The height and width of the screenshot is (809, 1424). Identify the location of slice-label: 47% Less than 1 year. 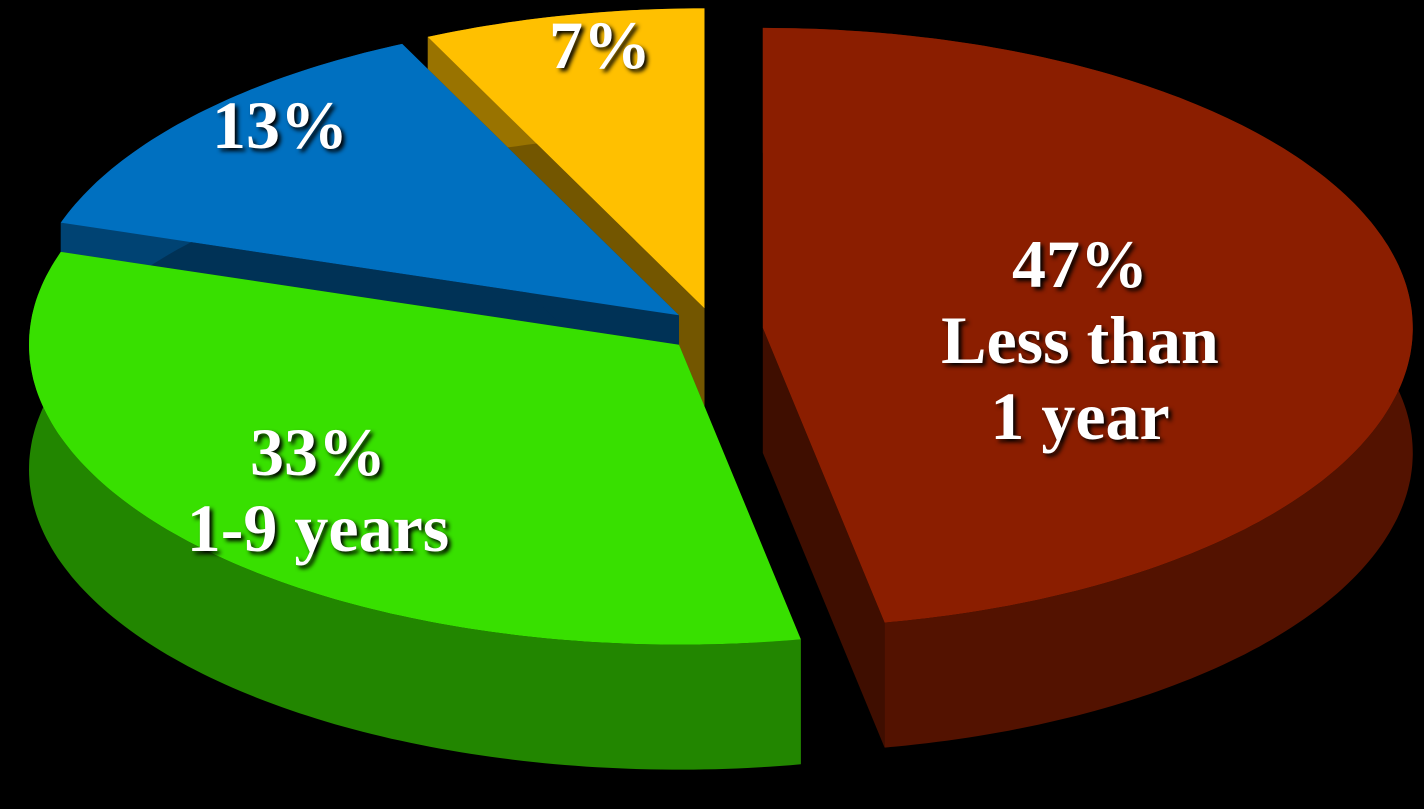
(1080, 340).